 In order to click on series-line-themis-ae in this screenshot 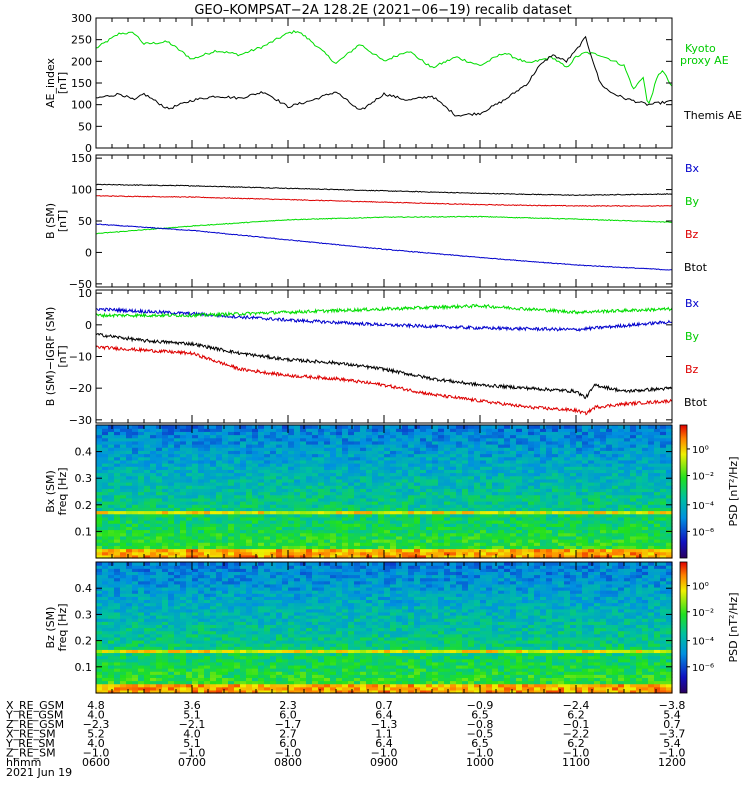, I will do `click(384, 76)`.